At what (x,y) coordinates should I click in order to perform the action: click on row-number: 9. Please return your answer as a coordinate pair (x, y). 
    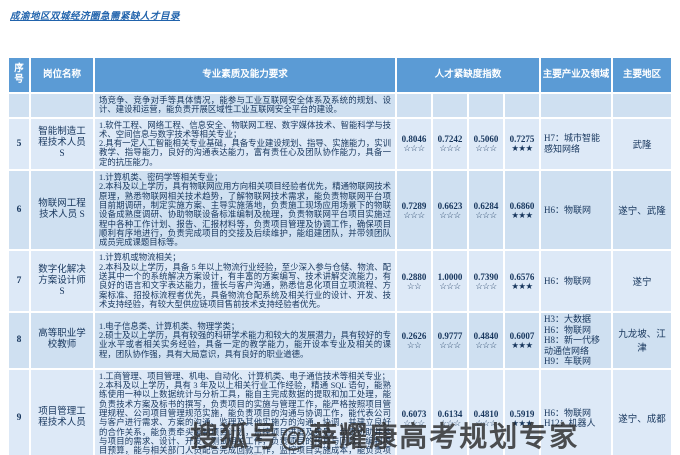
    Looking at the image, I should click on (19, 412).